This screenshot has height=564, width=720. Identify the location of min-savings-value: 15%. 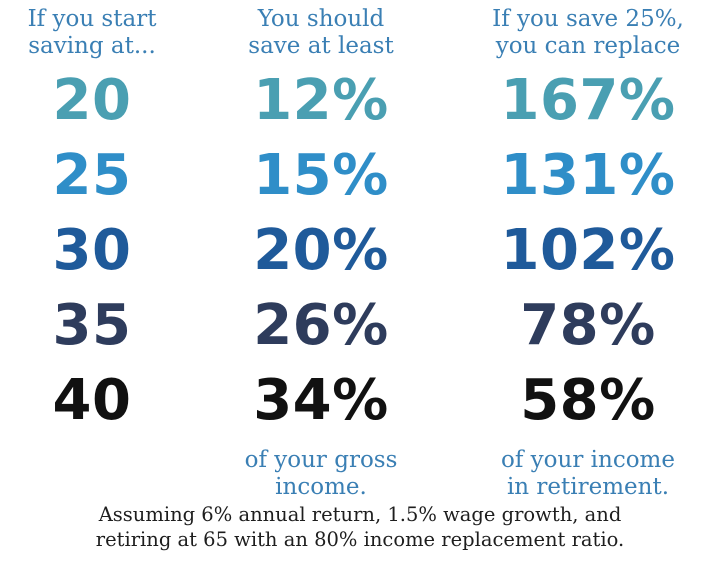
(321, 175).